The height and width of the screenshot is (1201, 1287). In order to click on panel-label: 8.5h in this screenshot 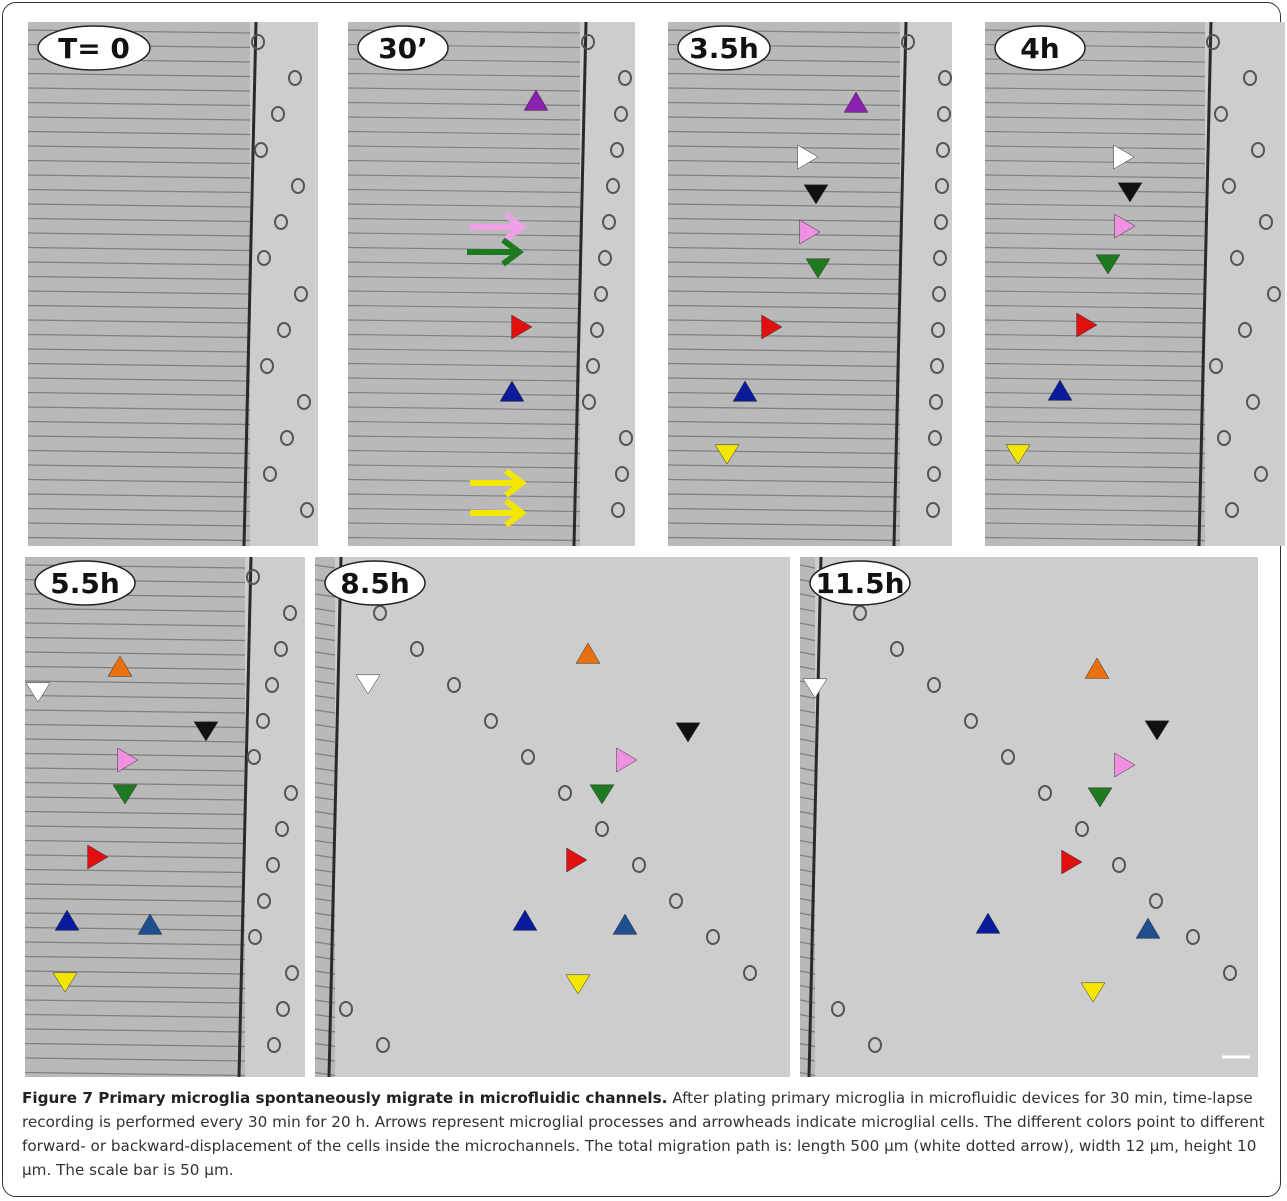, I will do `click(375, 583)`.